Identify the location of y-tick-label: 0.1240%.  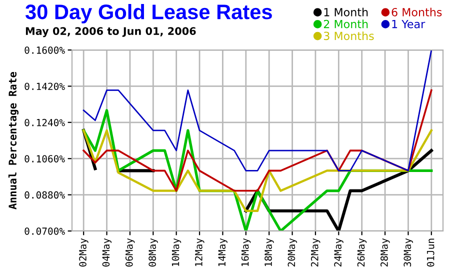
(44, 122).